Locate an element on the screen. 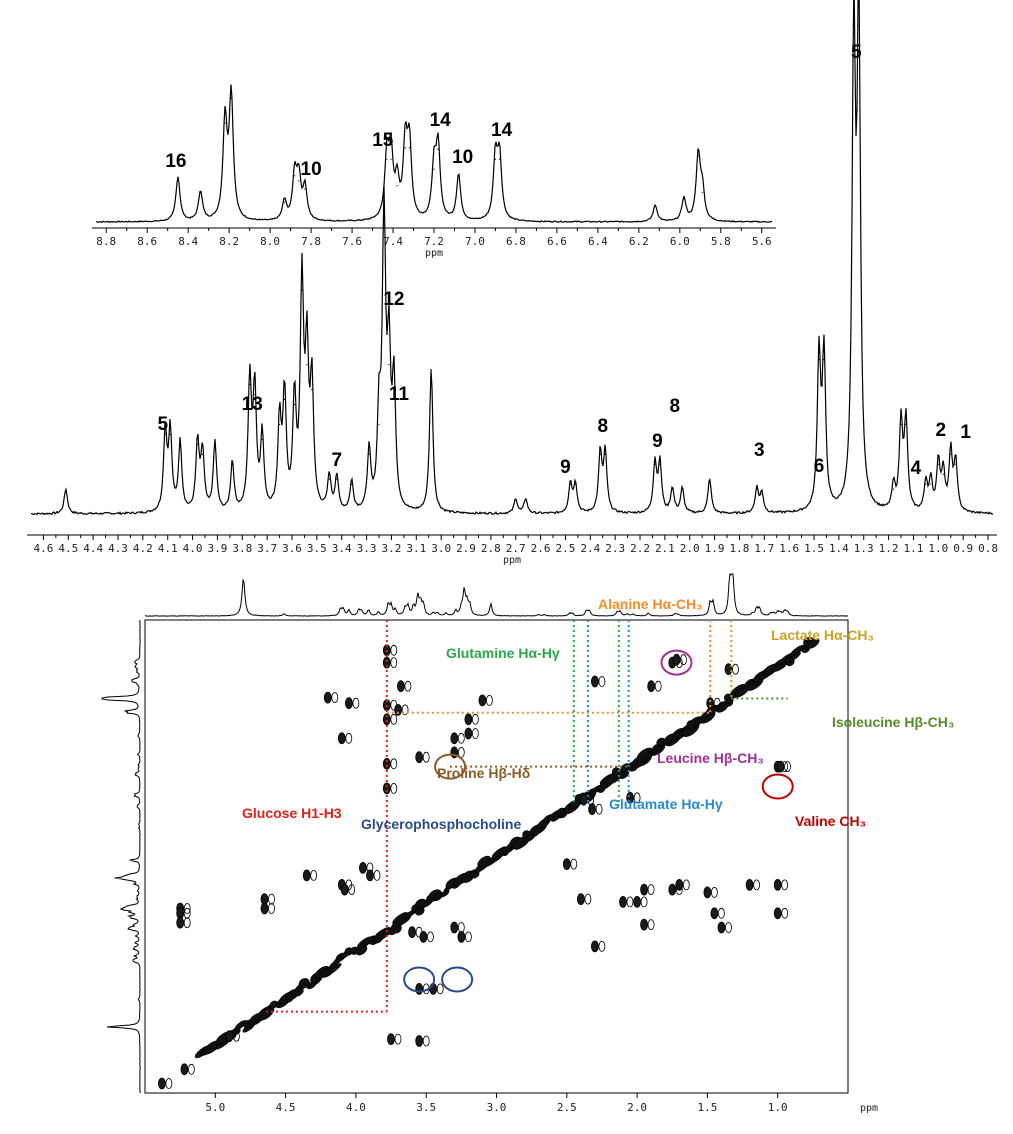 The width and height of the screenshot is (1013, 1134). x-tick-label: 8.4 is located at coordinates (188, 241).